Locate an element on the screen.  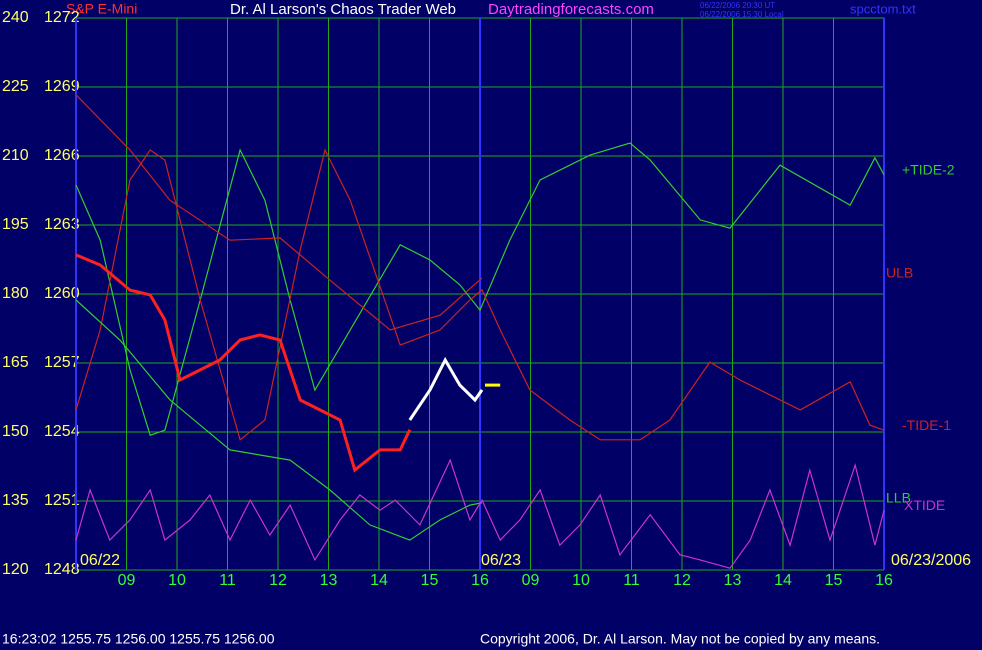
date-label: 06/22 is located at coordinates (100, 560).